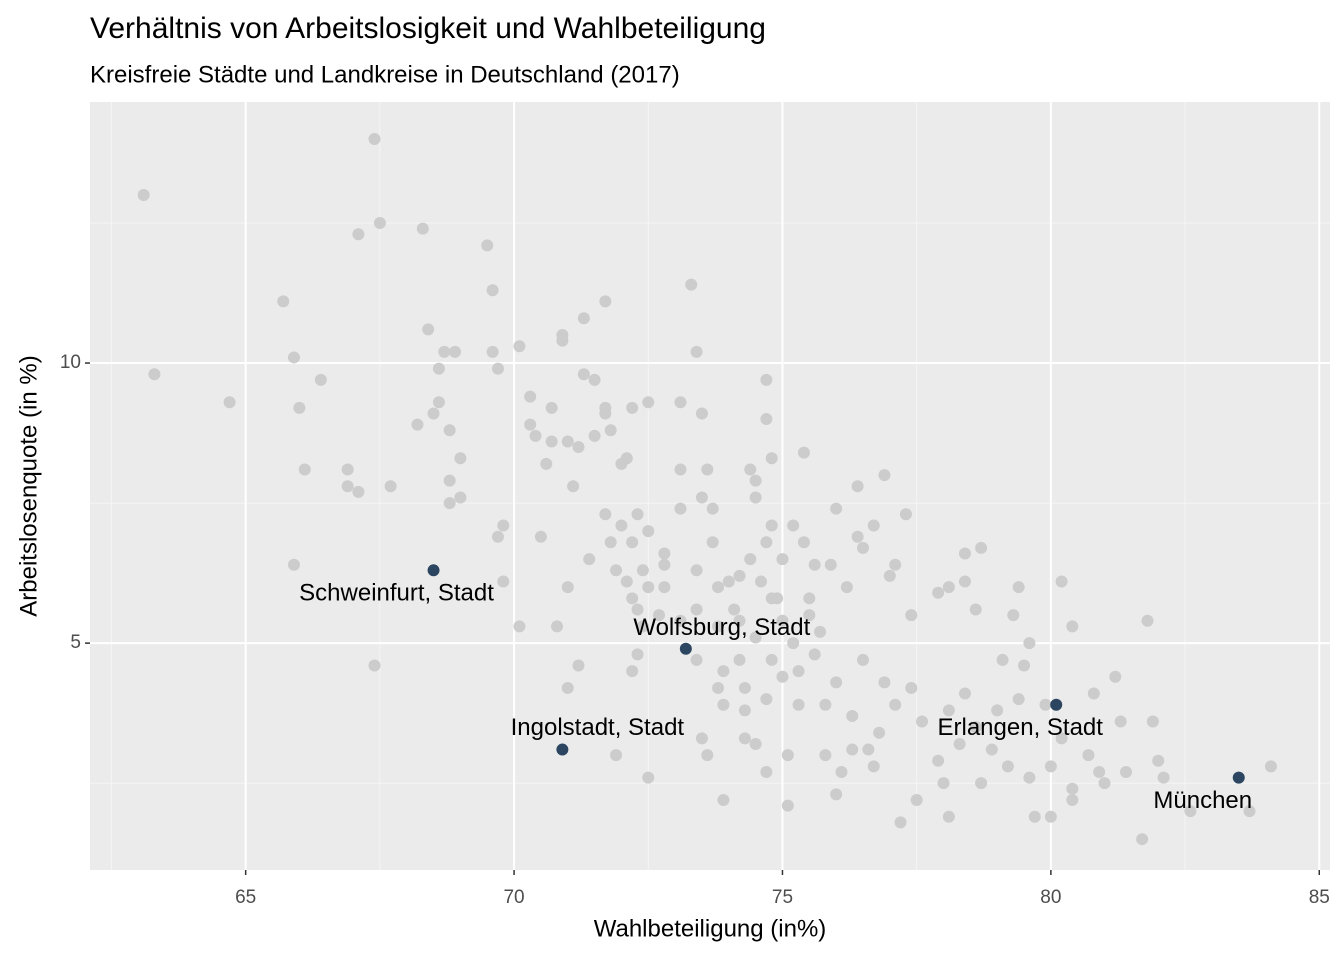 Image resolution: width=1344 pixels, height=960 pixels. What do you see at coordinates (721, 627) in the screenshot?
I see `point-label: Wolfsburg, Stadt` at bounding box center [721, 627].